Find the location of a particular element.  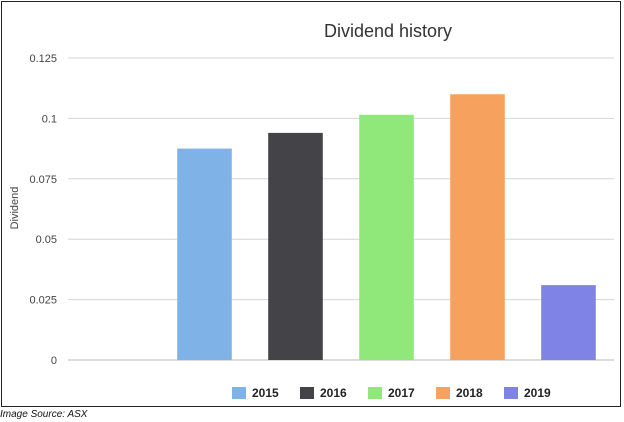

legend-label: 2019 is located at coordinates (537, 393).